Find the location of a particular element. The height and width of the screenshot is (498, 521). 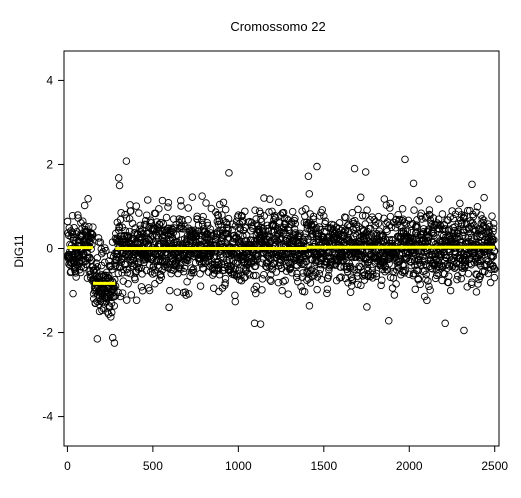

x-tick-label: 2500 is located at coordinates (494, 466).